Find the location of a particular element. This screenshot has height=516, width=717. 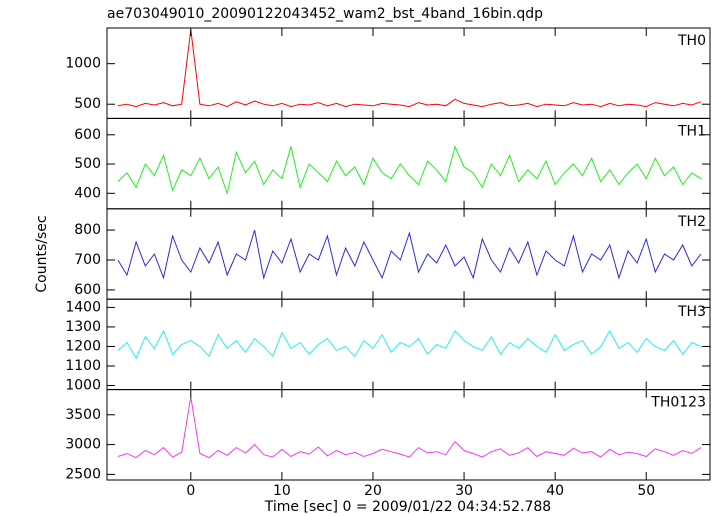

y-axis-label: Counts/sec is located at coordinates (42, 253).